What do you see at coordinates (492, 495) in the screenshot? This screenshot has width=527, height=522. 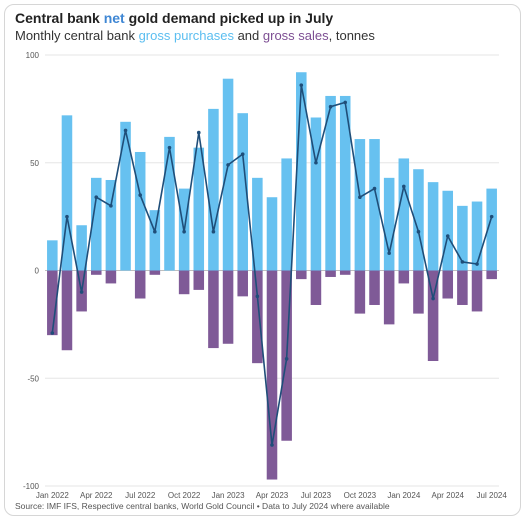 I see `x-tick-label: Jul 2024` at bounding box center [492, 495].